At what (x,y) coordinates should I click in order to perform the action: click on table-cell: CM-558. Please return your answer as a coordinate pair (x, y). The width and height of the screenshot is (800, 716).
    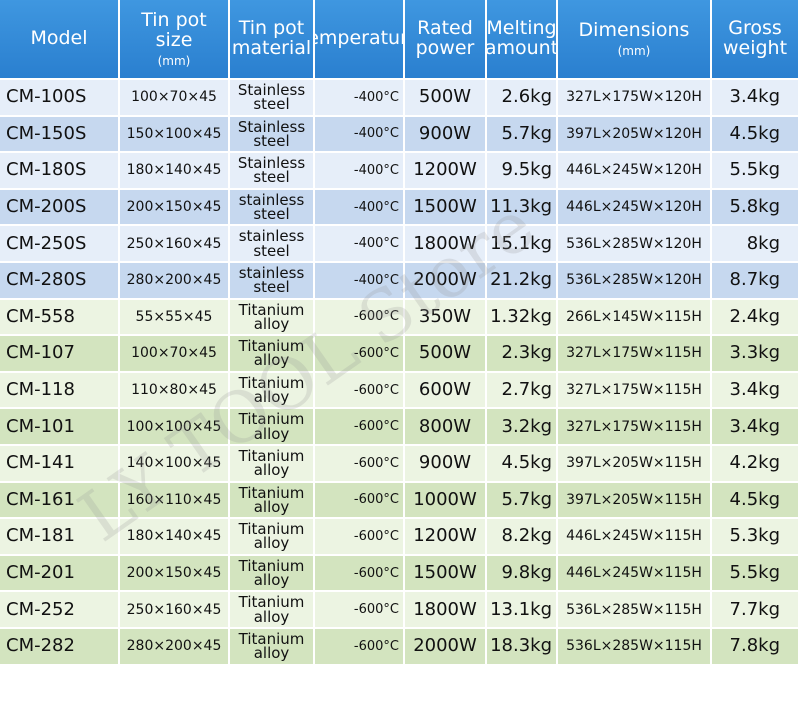
    Looking at the image, I should click on (60, 318).